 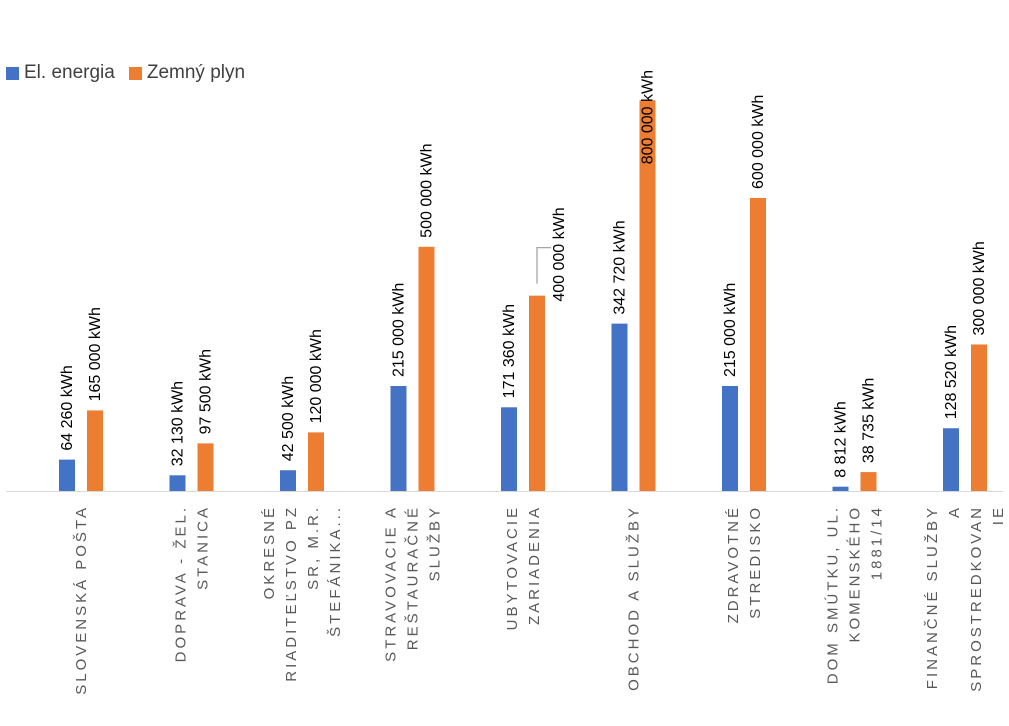 I want to click on data-label-zemn-plyn-8: 300 000 kWh, so click(x=979, y=288).